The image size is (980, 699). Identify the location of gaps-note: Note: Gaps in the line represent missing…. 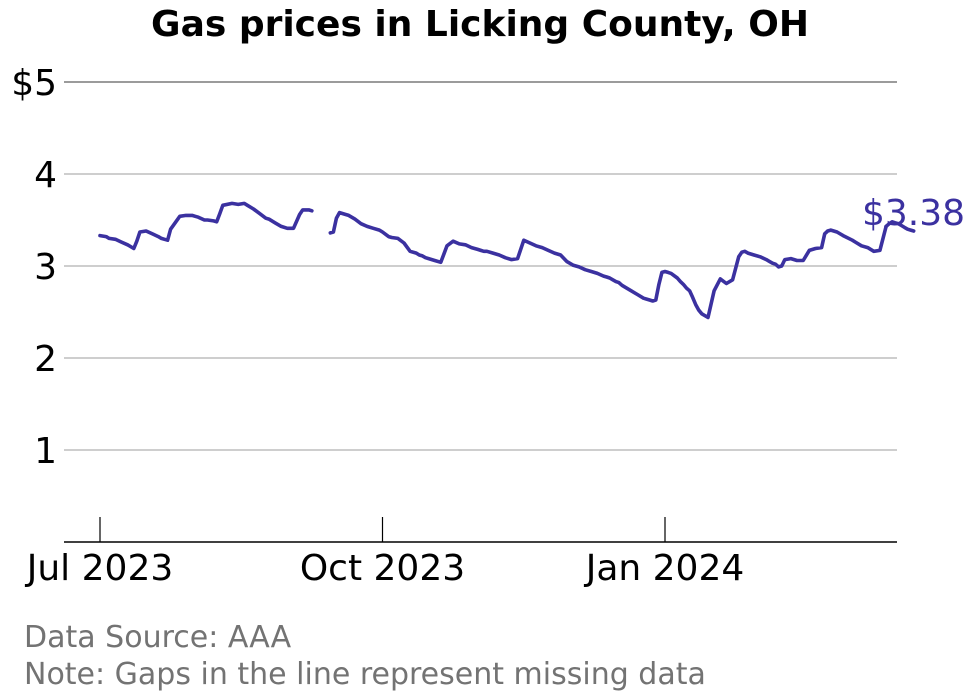
(365, 674).